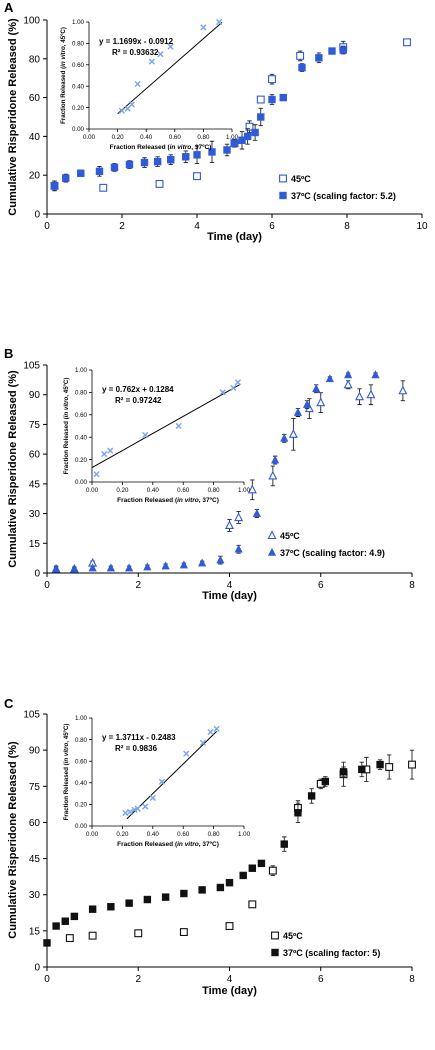 The image size is (435, 1050). Describe the element at coordinates (230, 979) in the screenshot. I see `x-tick-label: 4` at that location.